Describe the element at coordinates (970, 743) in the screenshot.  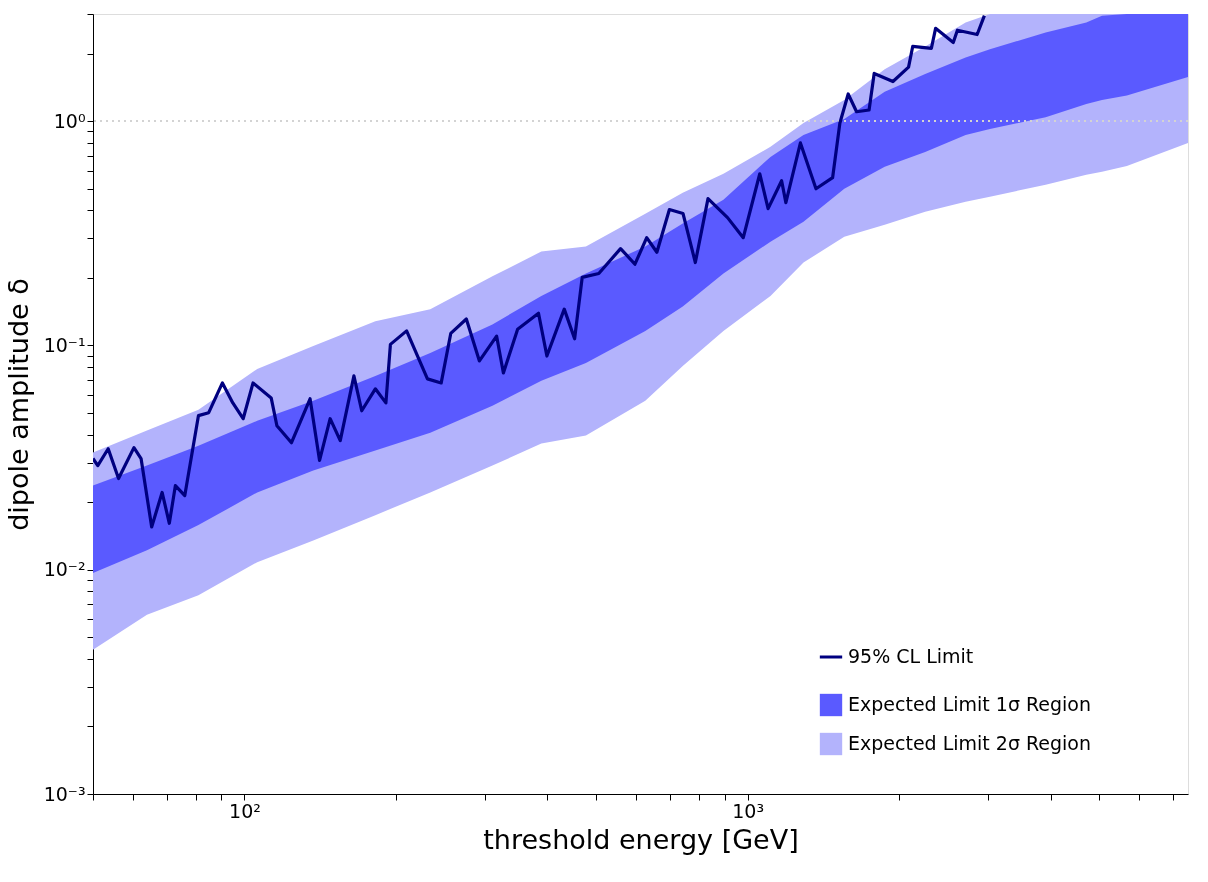
I see `legend-label: Expected Limit 2σ Region` at that location.